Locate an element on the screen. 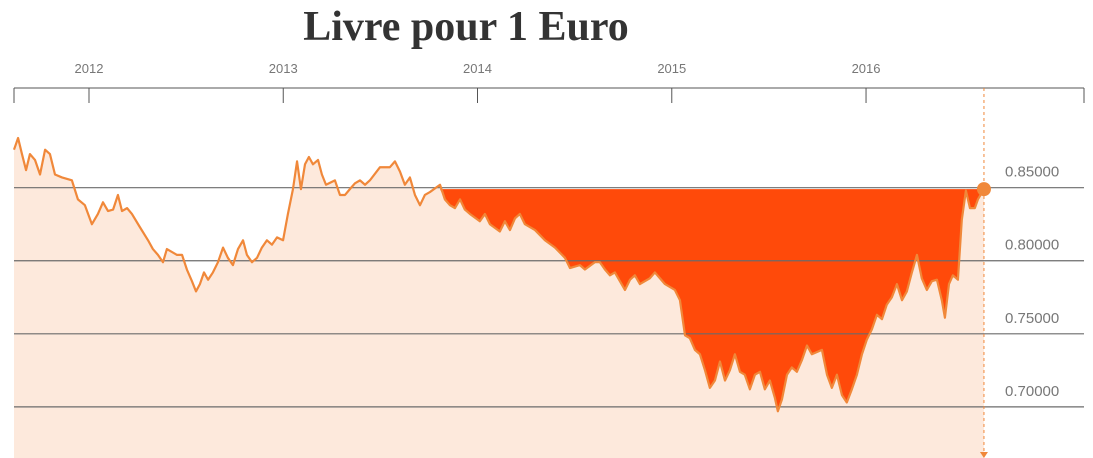 The height and width of the screenshot is (458, 1093). x-tick-label: 2012 is located at coordinates (89, 68).